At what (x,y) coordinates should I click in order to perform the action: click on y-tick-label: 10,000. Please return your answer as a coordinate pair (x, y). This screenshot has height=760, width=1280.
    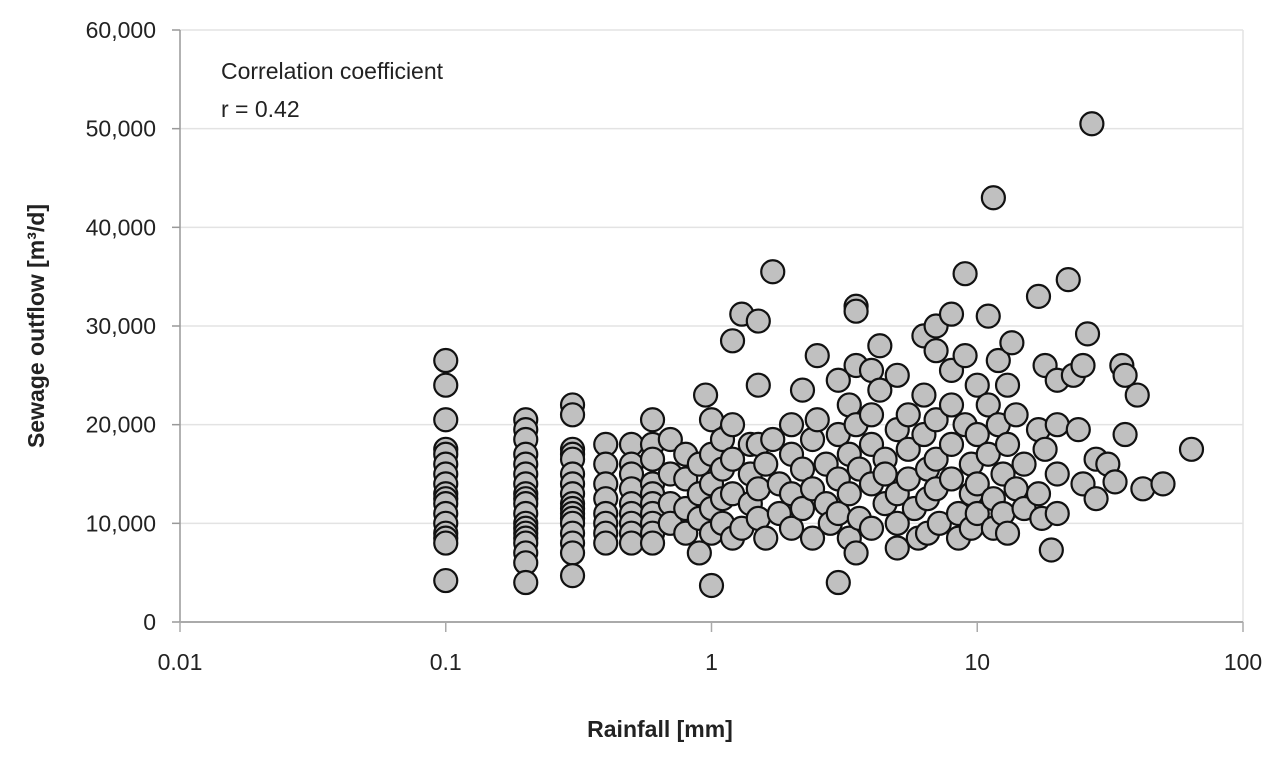
    Looking at the image, I should click on (121, 523).